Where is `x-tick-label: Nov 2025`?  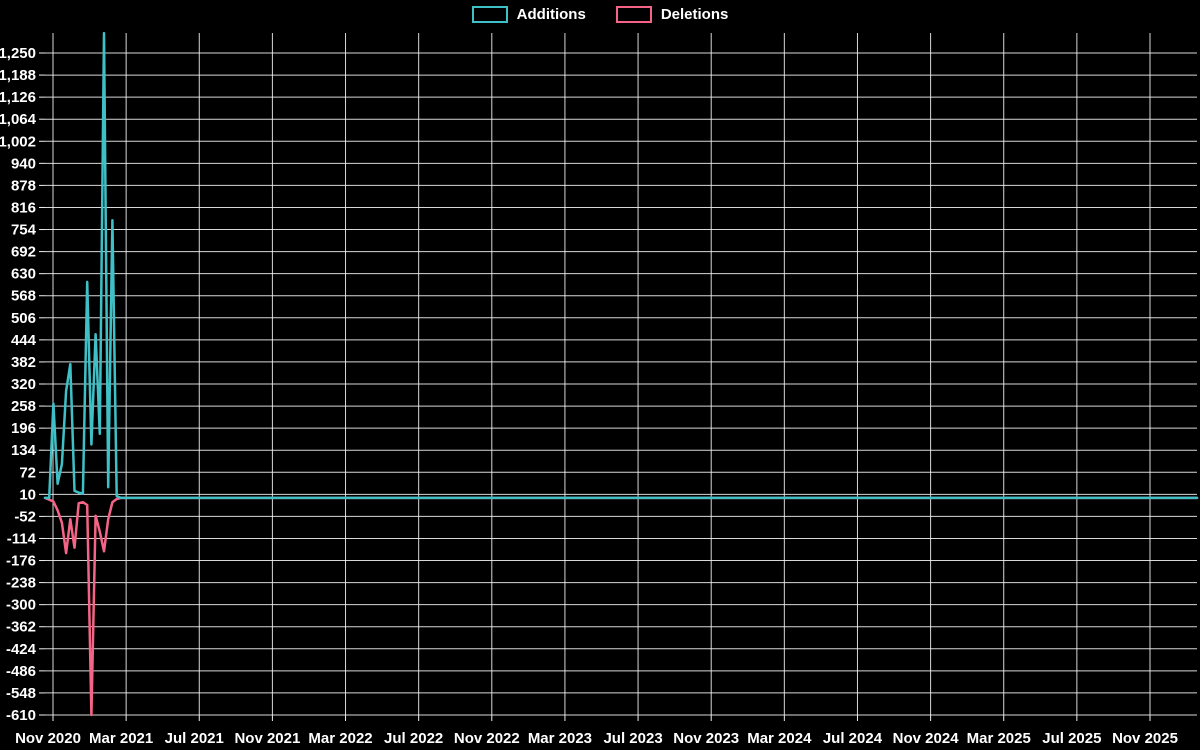 x-tick-label: Nov 2025 is located at coordinates (1145, 738).